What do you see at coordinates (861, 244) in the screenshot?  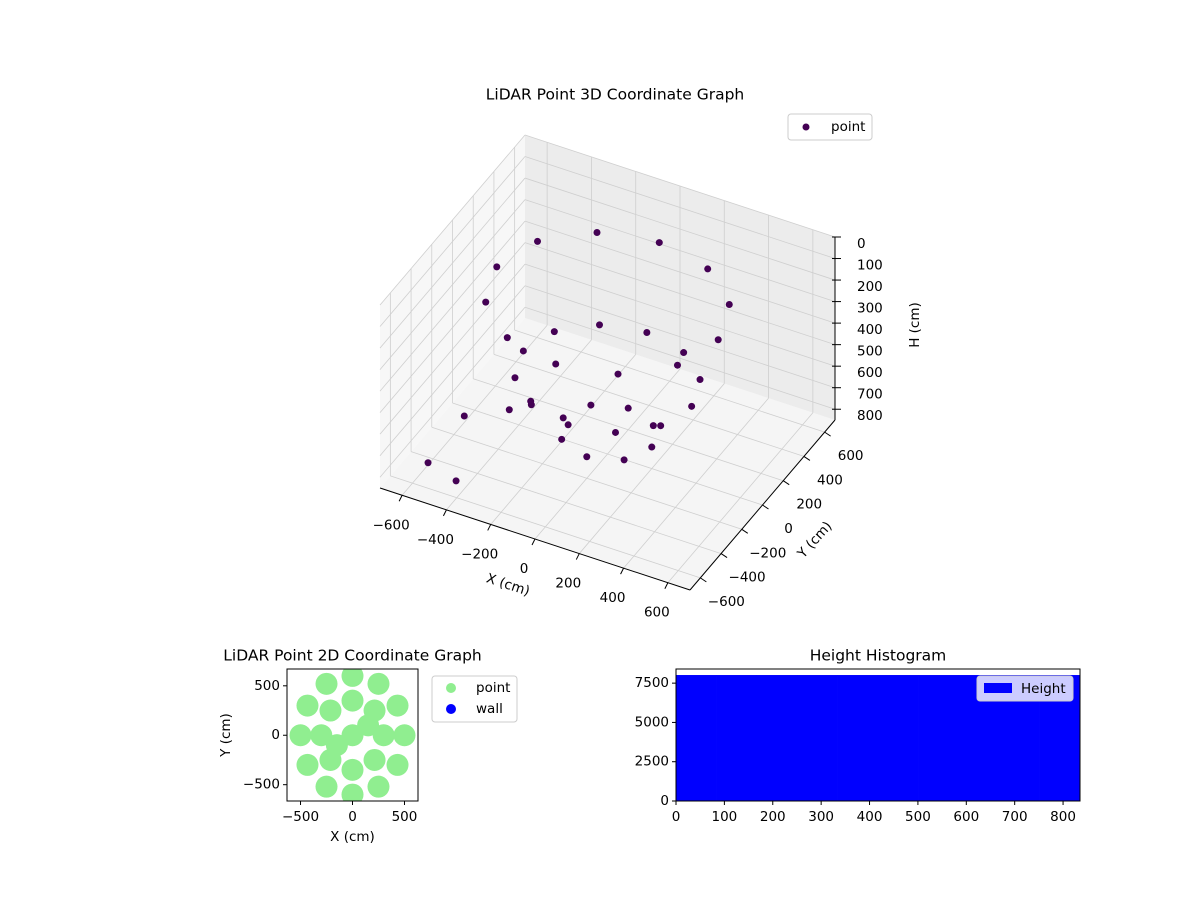 I see `z-tick-label: 0` at bounding box center [861, 244].